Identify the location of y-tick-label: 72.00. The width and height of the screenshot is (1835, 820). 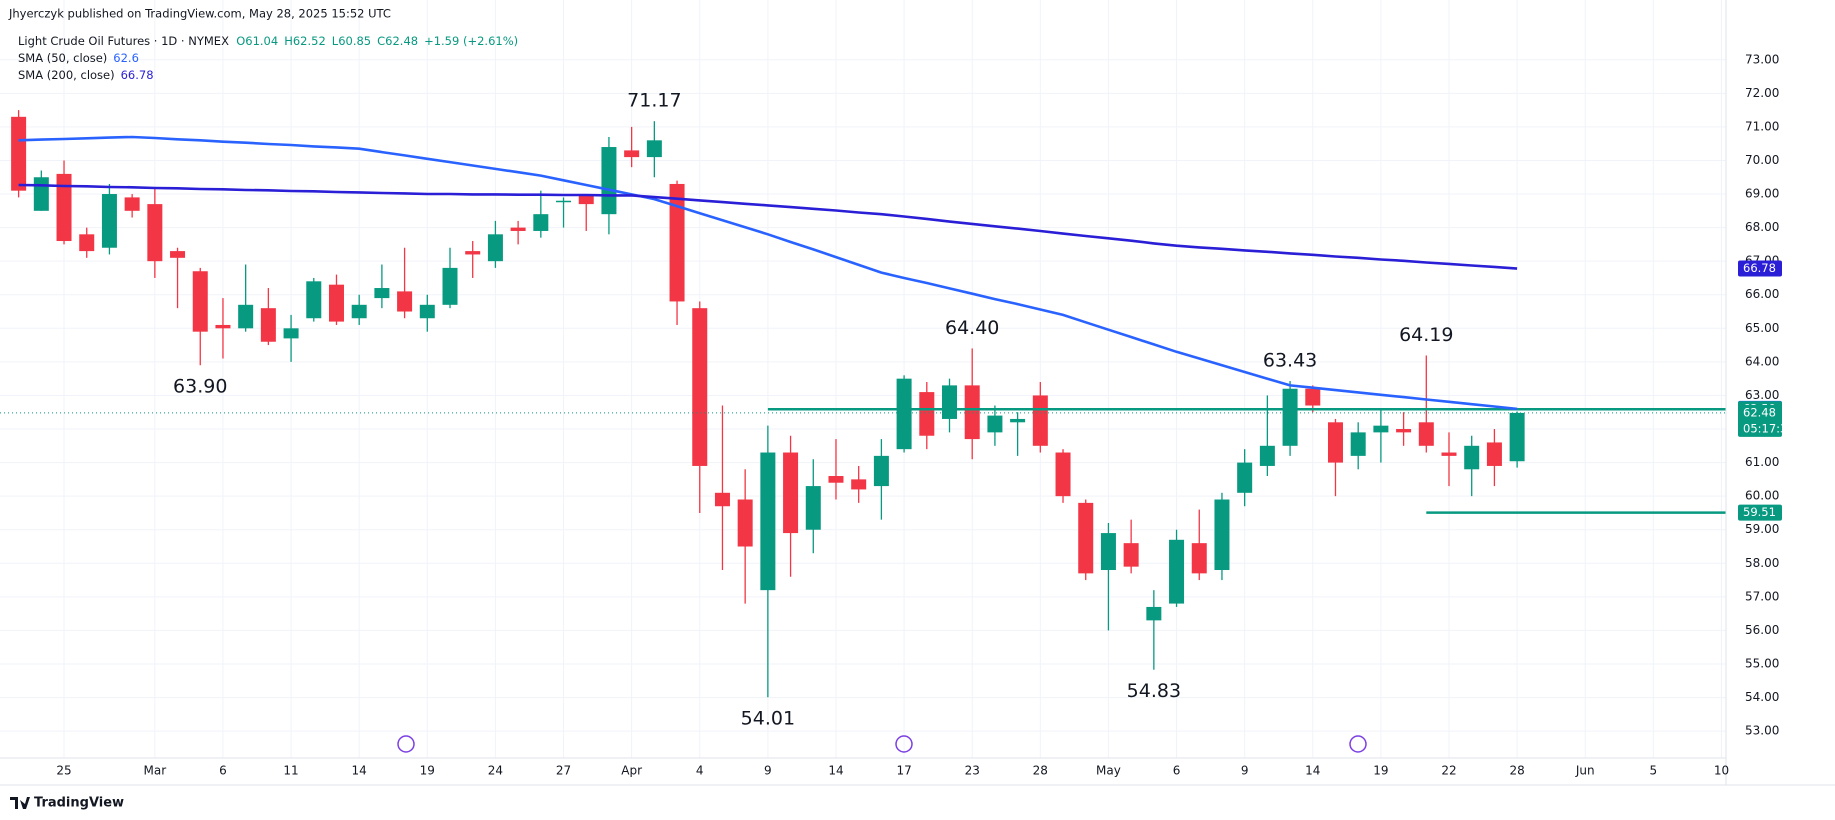
(1762, 93).